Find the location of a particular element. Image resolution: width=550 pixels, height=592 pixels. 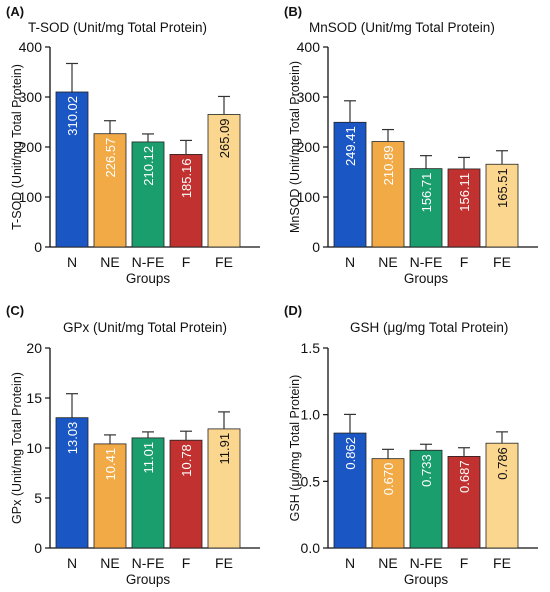

y-axis-label: MnSOD (Unit/mg Total Protein) is located at coordinates (295, 147).